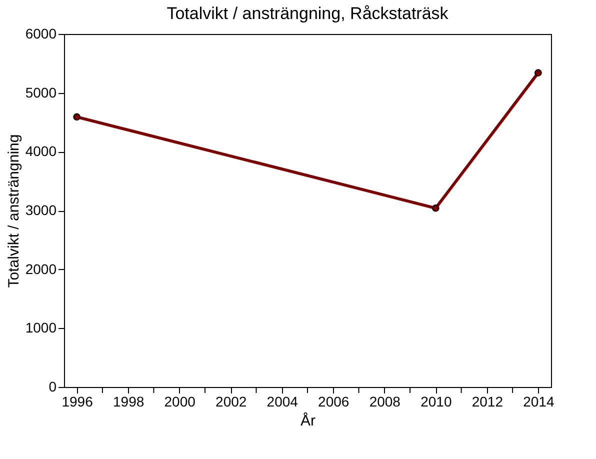 The height and width of the screenshot is (459, 596). Describe the element at coordinates (41, 34) in the screenshot. I see `y-tick-label: 6000` at that location.